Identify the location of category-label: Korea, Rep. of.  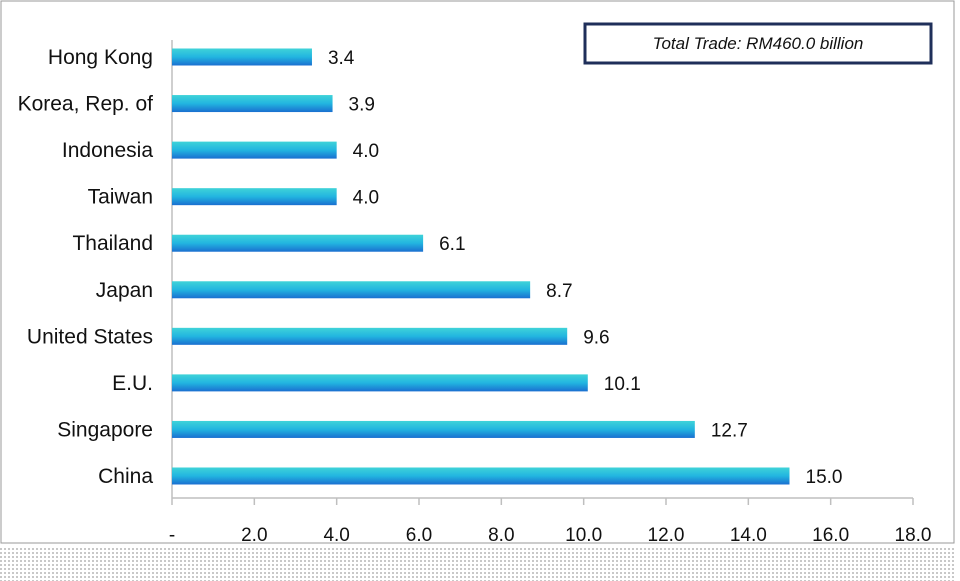
(86, 104).